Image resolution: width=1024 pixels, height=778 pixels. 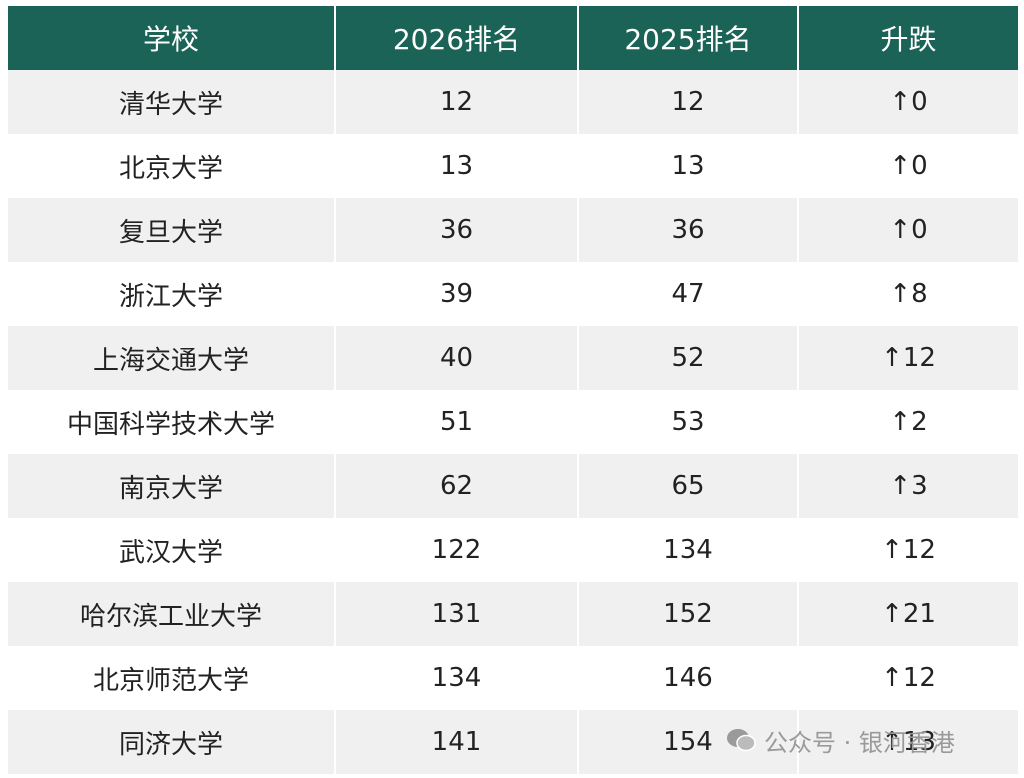 I want to click on header-row: 学校 2026排名 2025排名 升跌, so click(x=513, y=38).